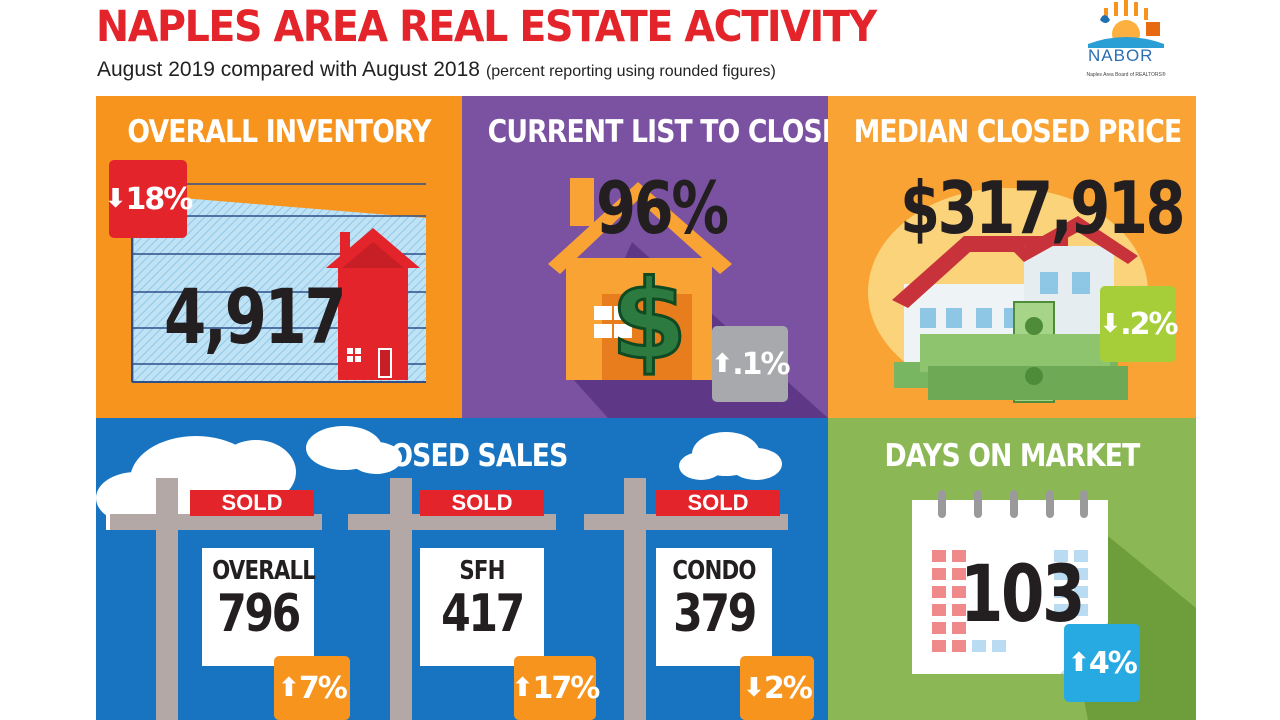 This screenshot has height=720, width=1280. I want to click on sign-value: 379, so click(715, 614).